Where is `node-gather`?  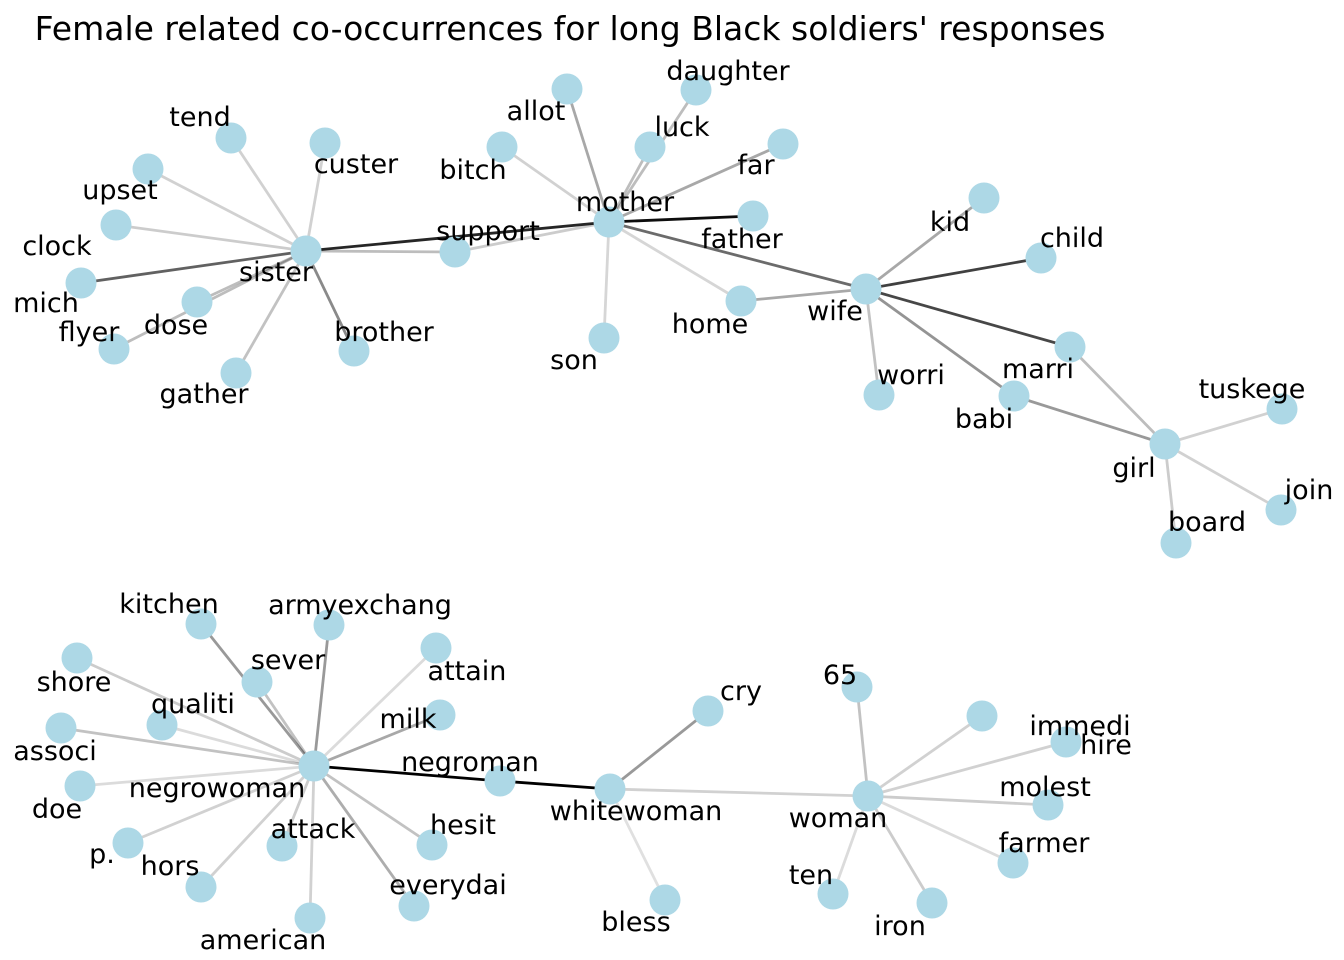 node-gather is located at coordinates (236, 373).